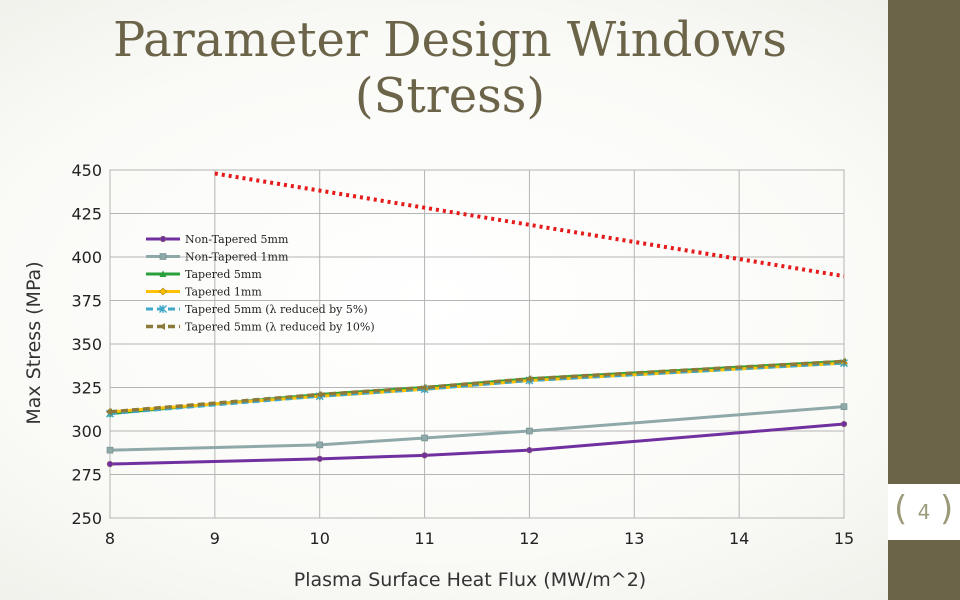 The image size is (960, 600). I want to click on legend-label-5: Tapered 5mm (λ reduced by 10%), so click(280, 327).